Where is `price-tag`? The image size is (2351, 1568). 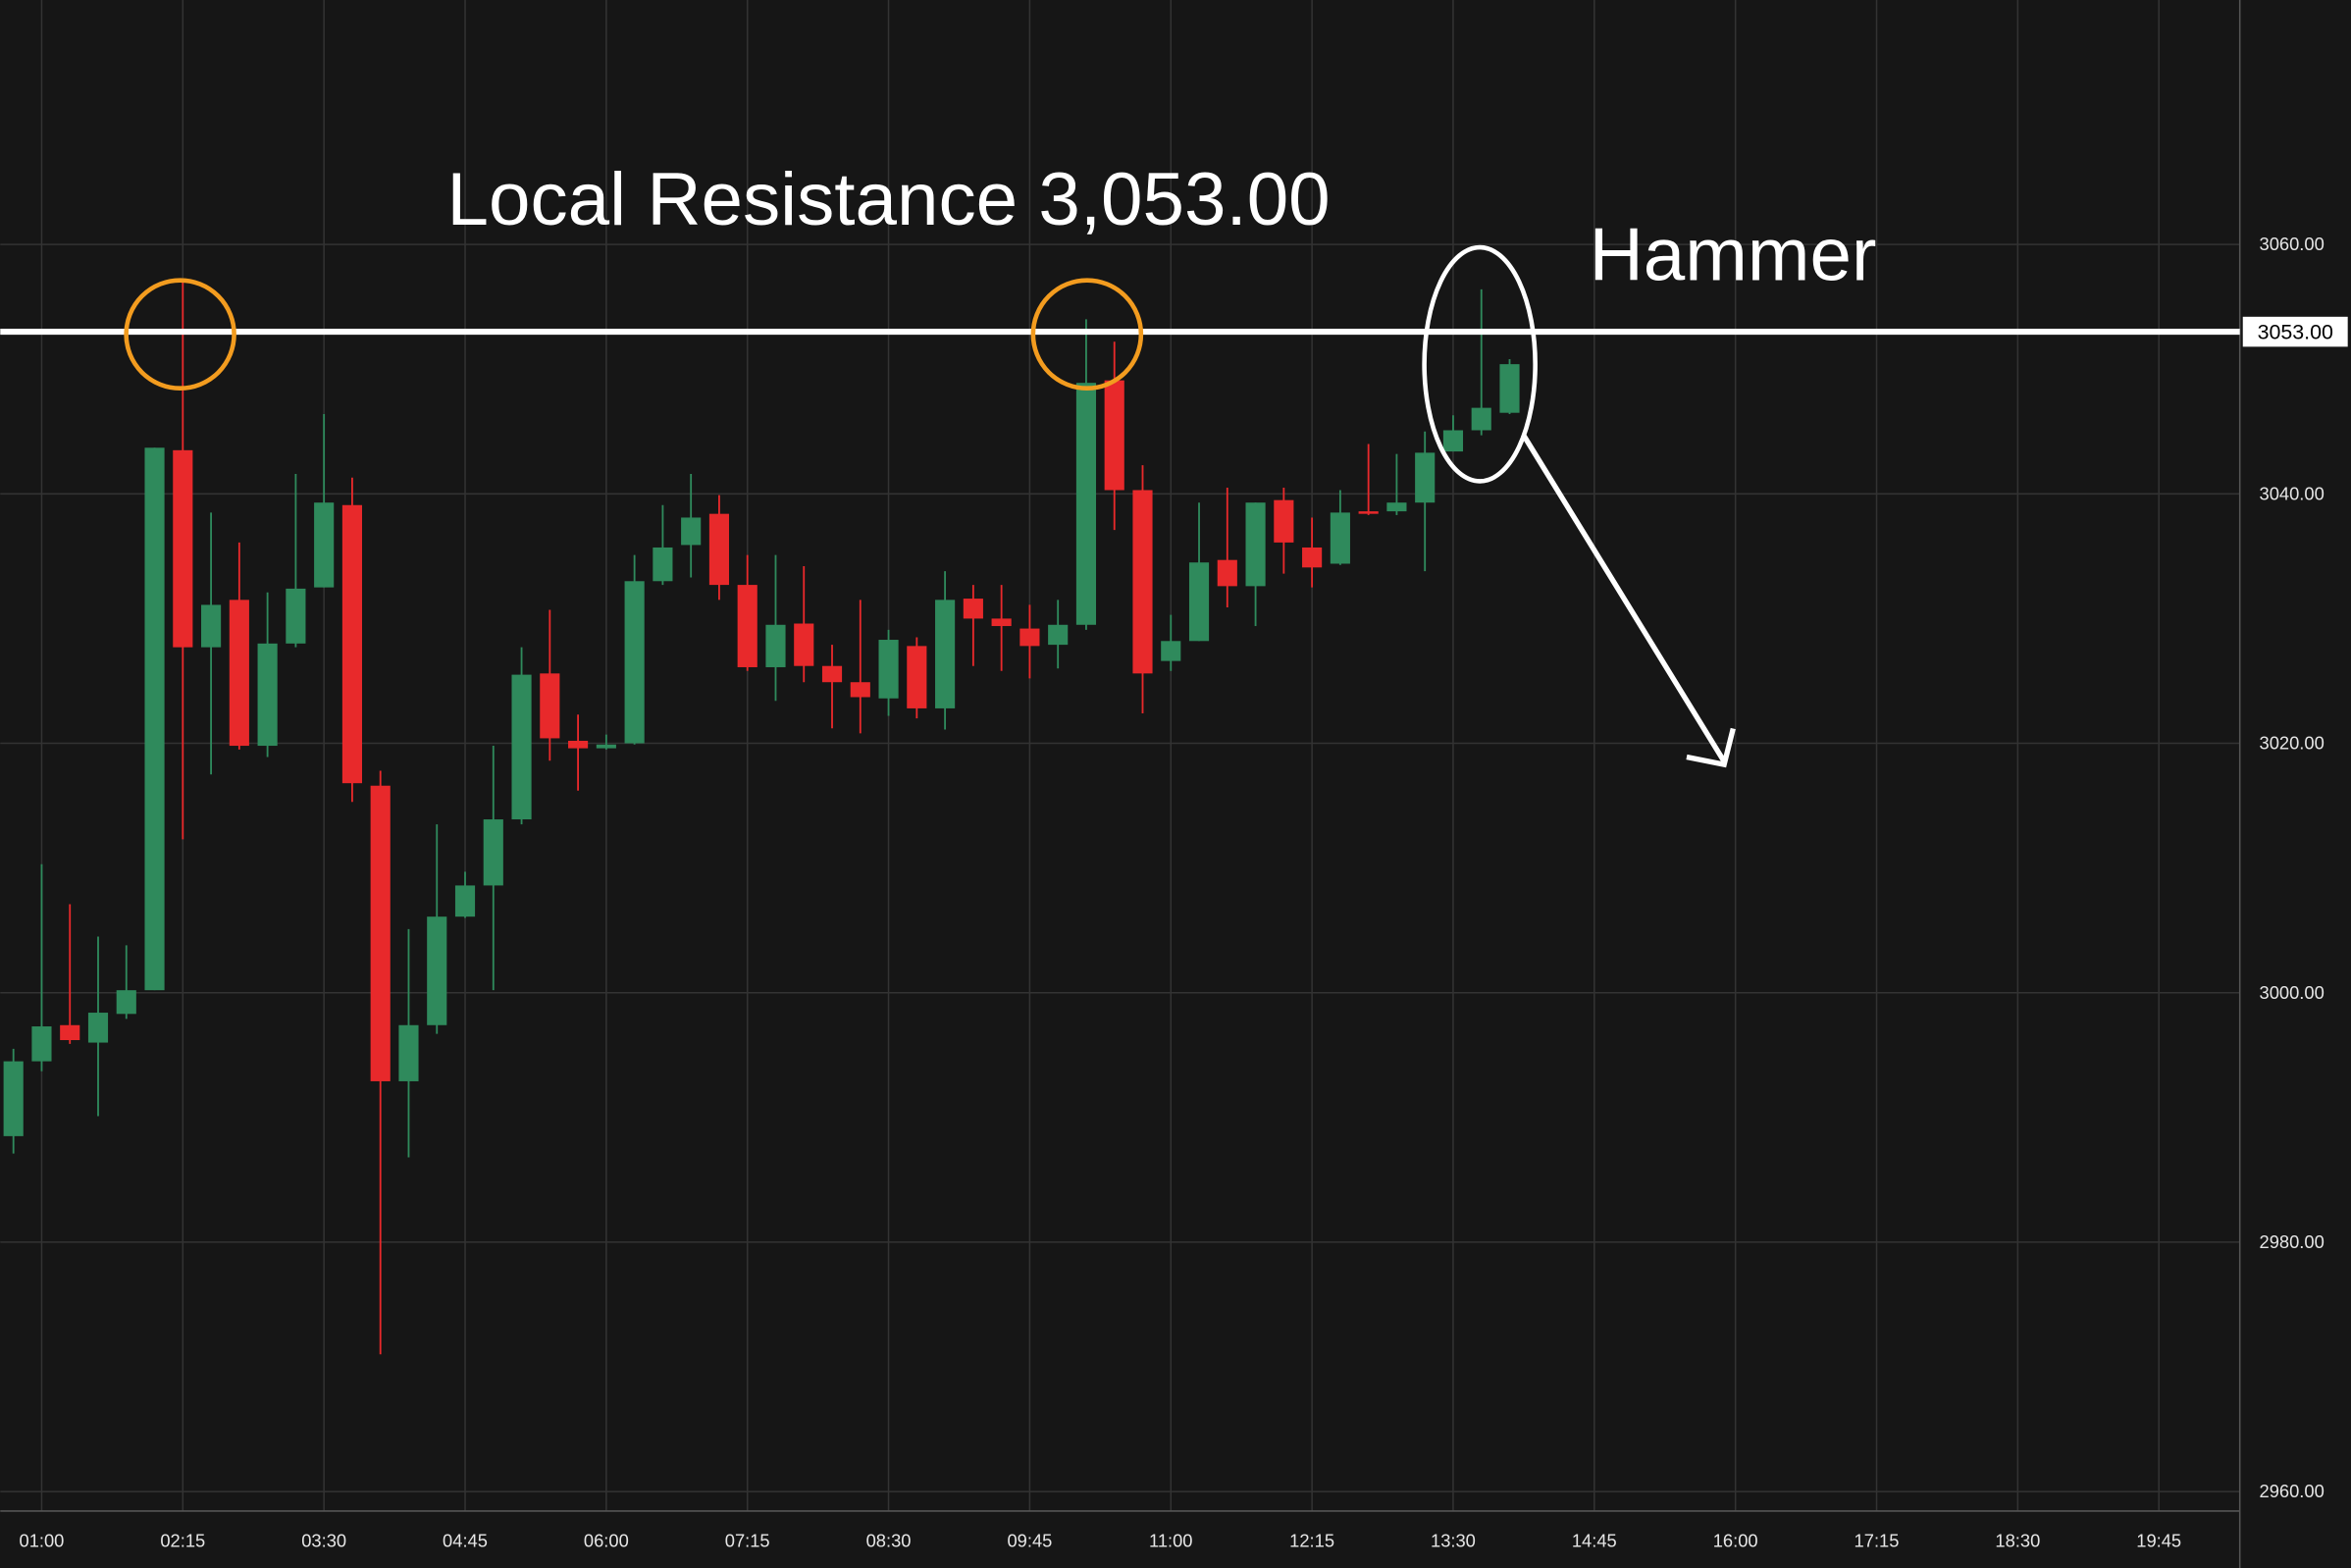 price-tag is located at coordinates (2295, 331).